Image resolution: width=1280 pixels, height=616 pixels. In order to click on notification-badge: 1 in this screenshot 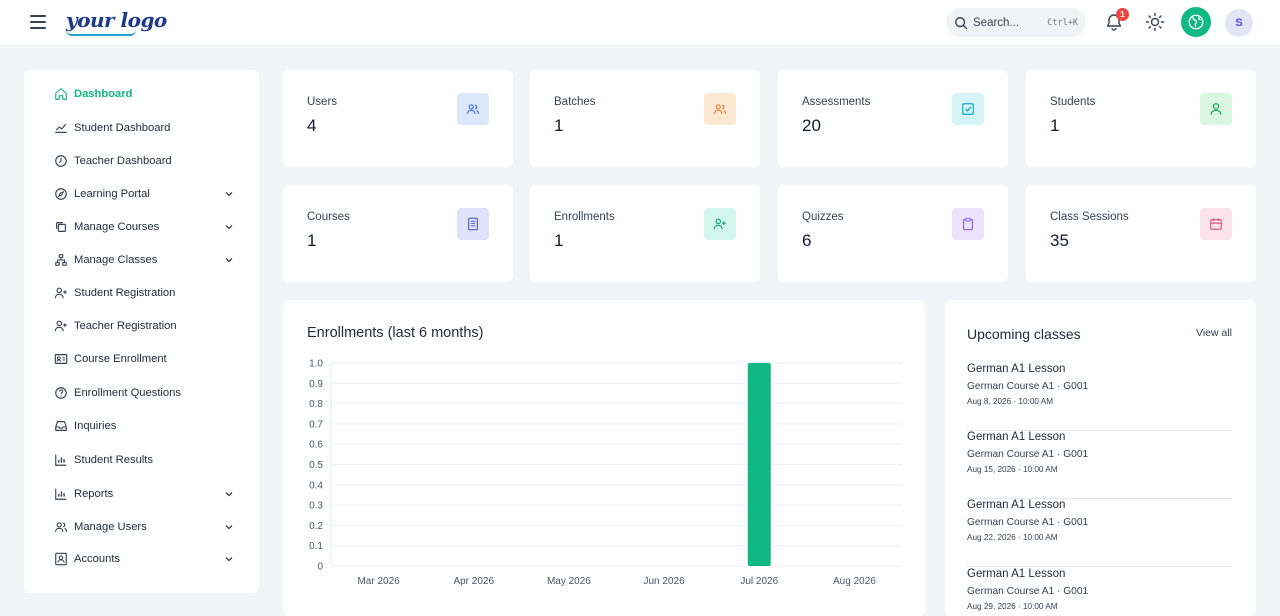, I will do `click(1122, 14)`.